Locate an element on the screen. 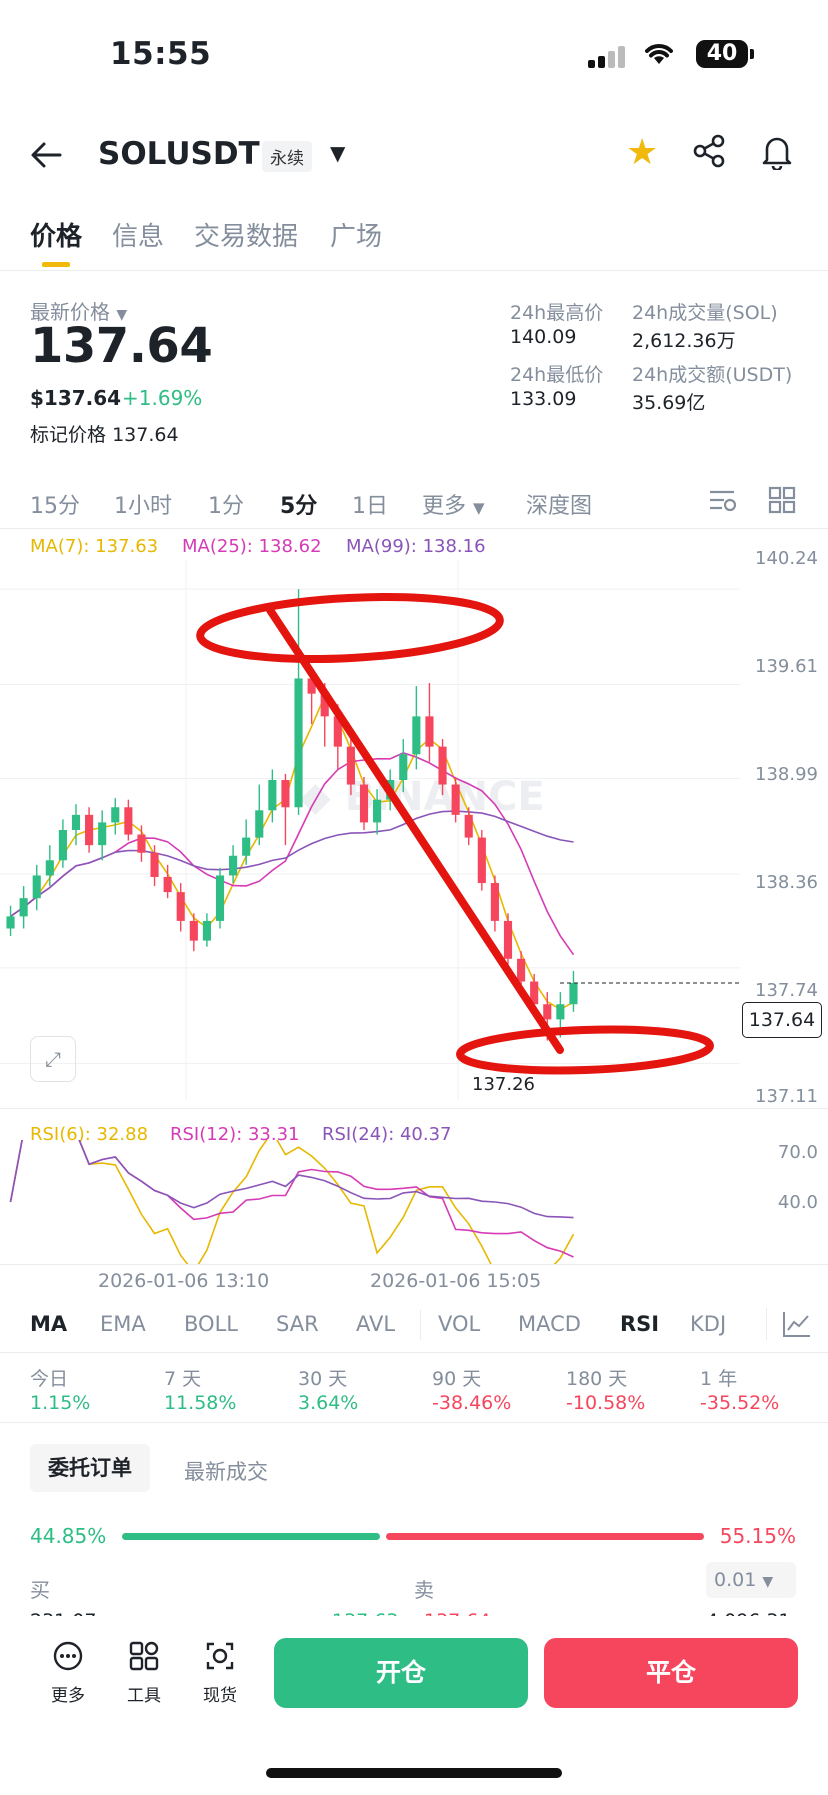 The height and width of the screenshot is (1795, 828). performance-value: -10.58% is located at coordinates (606, 1403).